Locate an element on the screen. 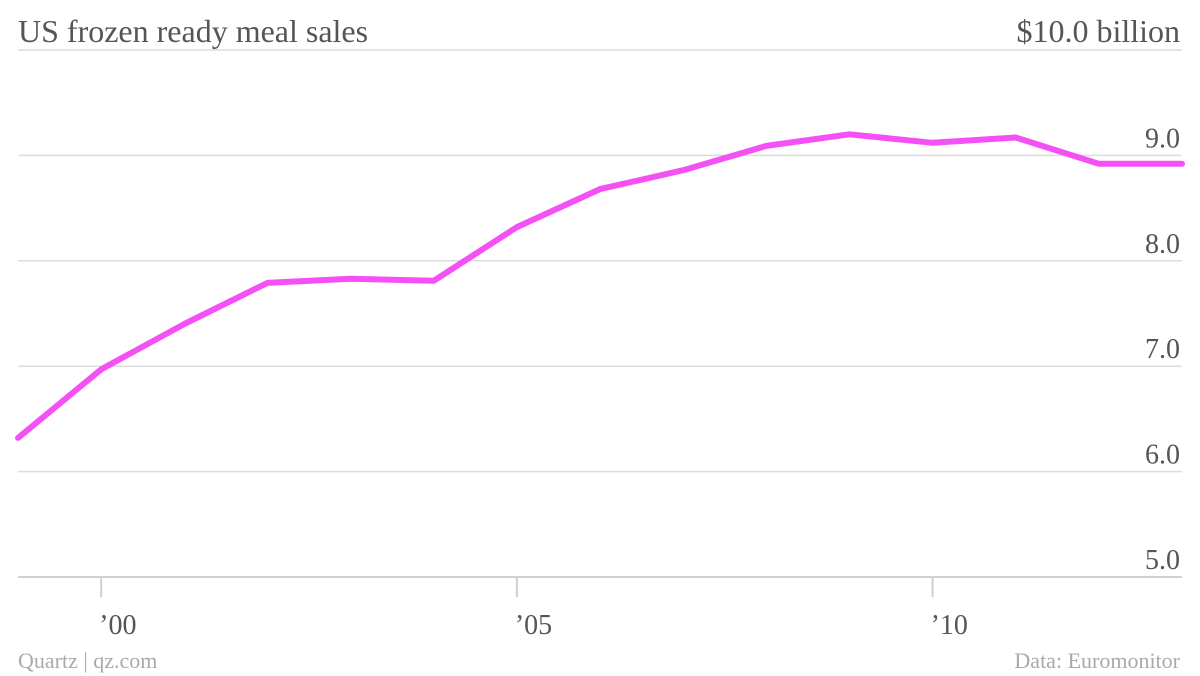  x-tick-label: ’05 is located at coordinates (533, 625).